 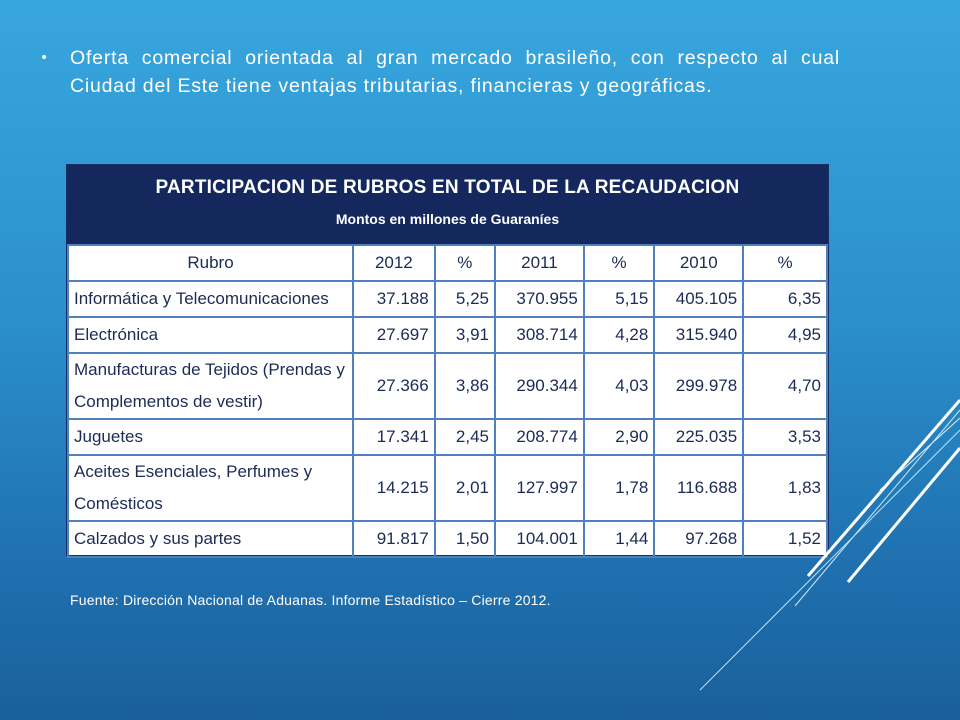 What do you see at coordinates (699, 488) in the screenshot?
I see `value-cell: 116.688` at bounding box center [699, 488].